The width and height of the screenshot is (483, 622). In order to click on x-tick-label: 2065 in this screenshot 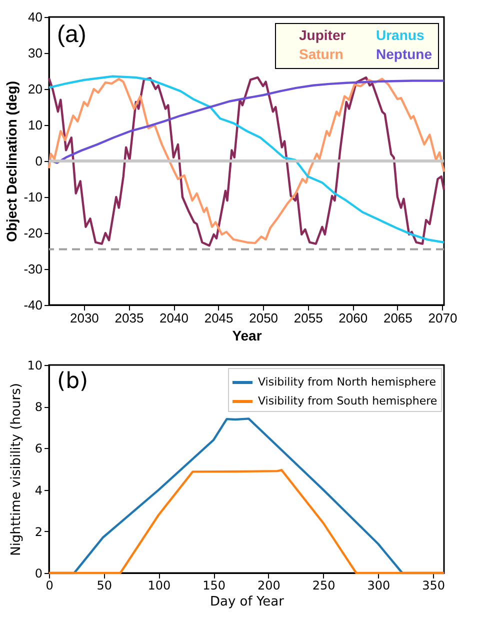, I will do `click(397, 318)`.